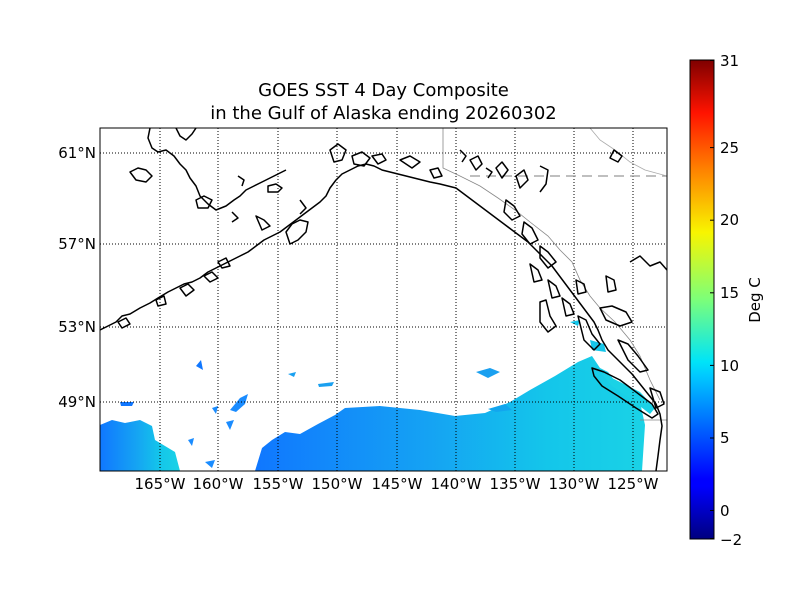 This screenshot has height=600, width=800. I want to click on lon-label: 130°W, so click(574, 484).